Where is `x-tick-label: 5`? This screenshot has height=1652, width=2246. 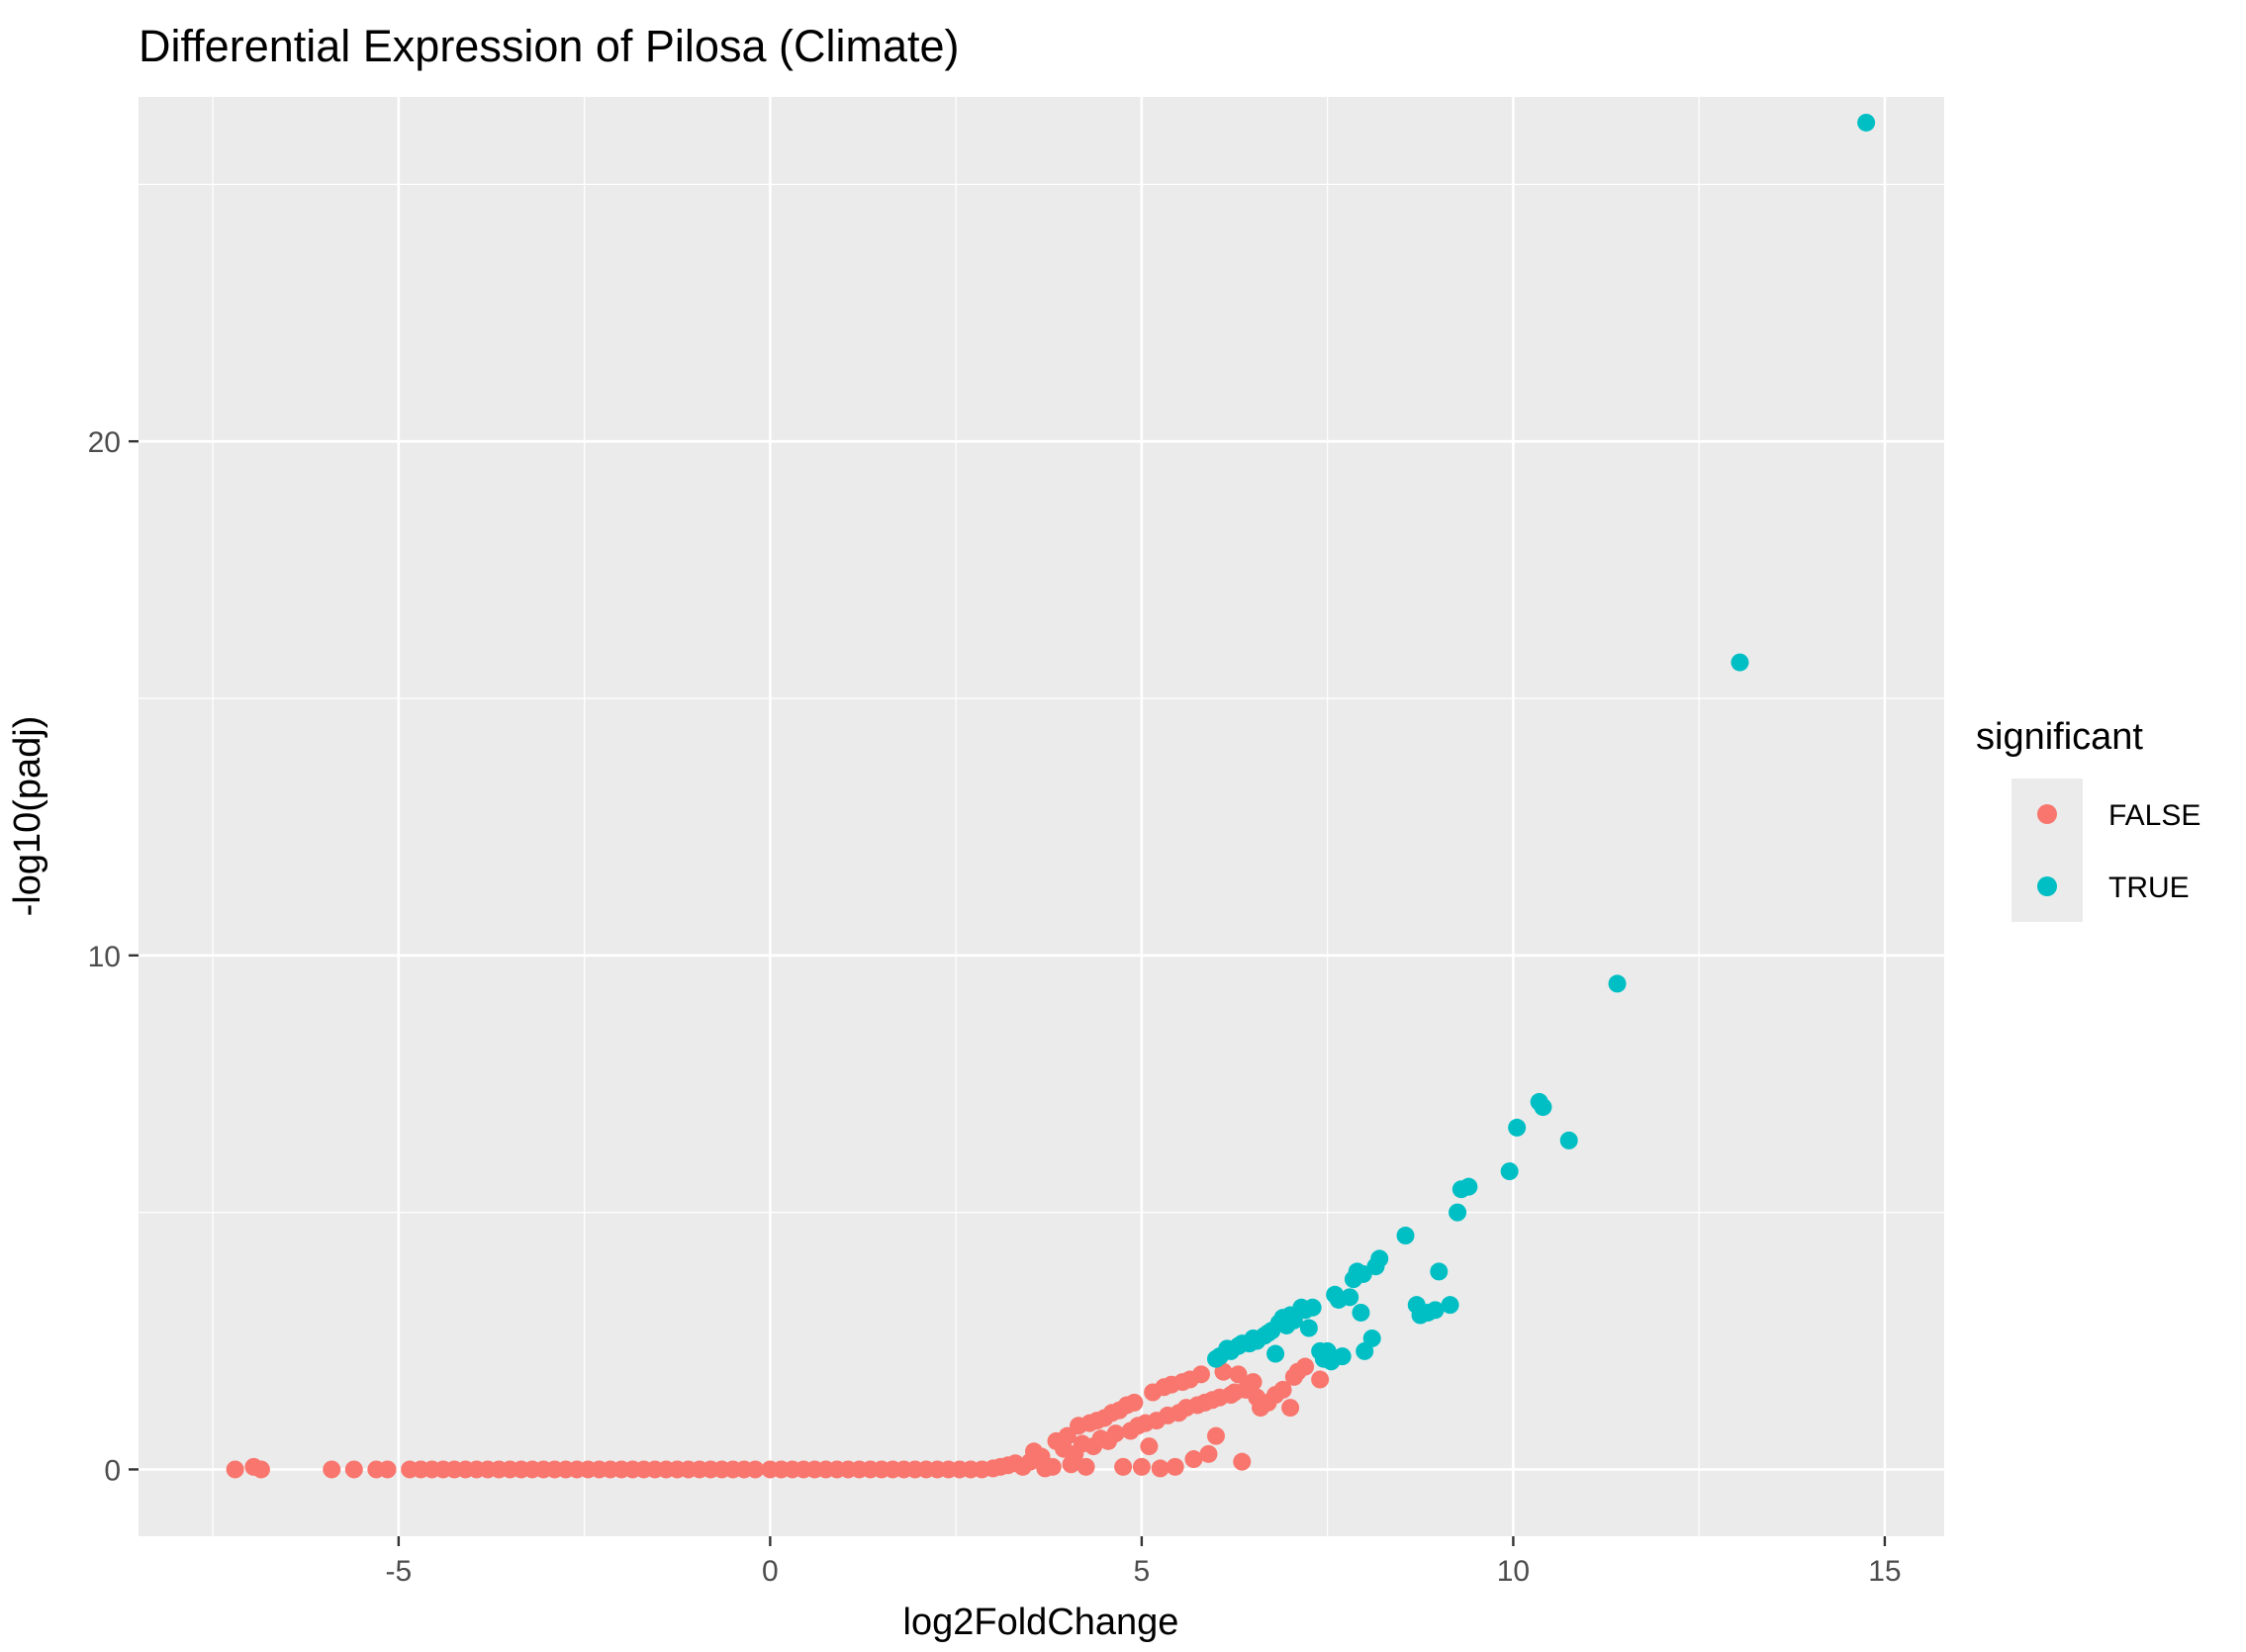 x-tick-label: 5 is located at coordinates (1142, 1571).